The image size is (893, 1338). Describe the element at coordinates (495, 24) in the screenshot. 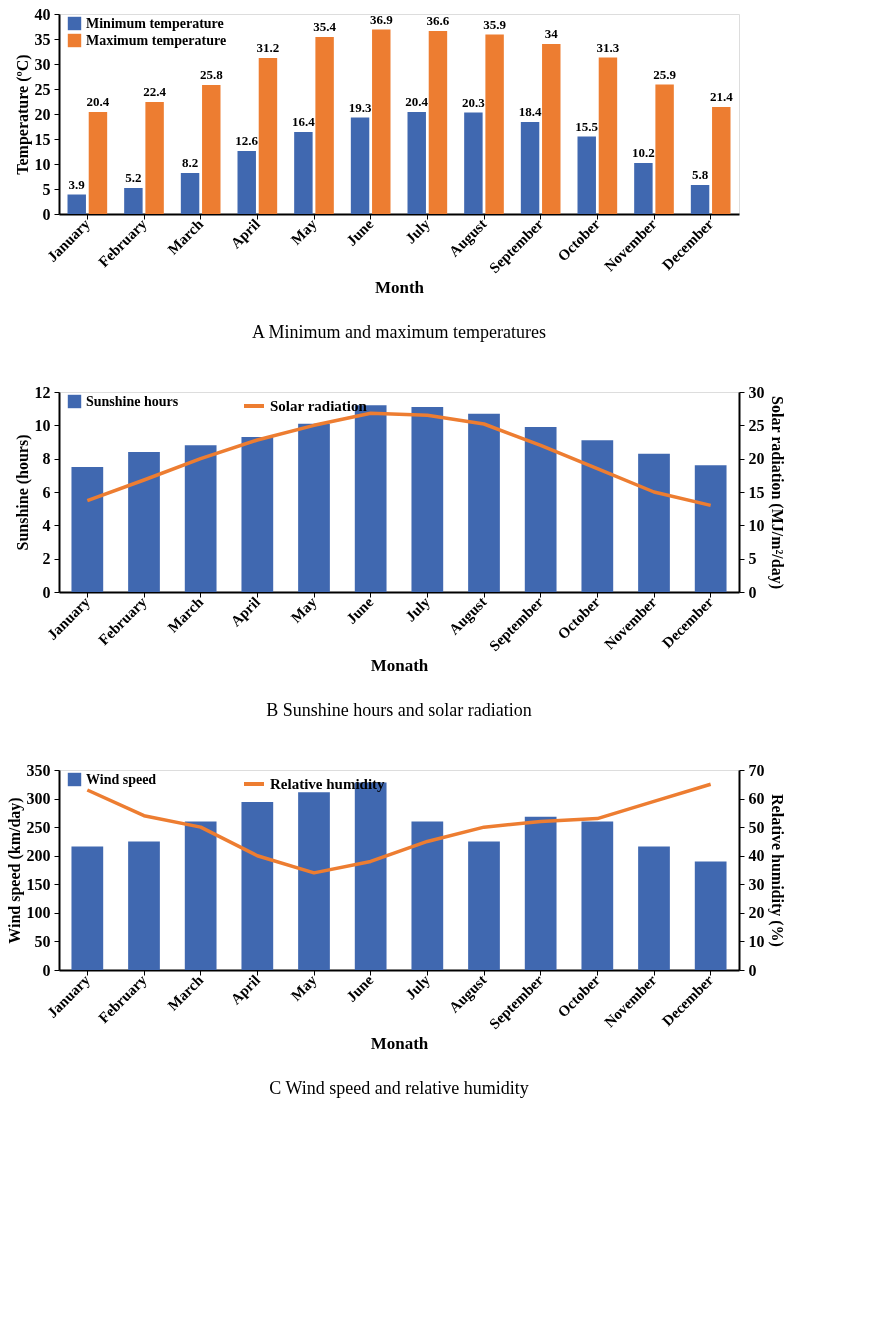

I see `data-label: 35.9` at that location.